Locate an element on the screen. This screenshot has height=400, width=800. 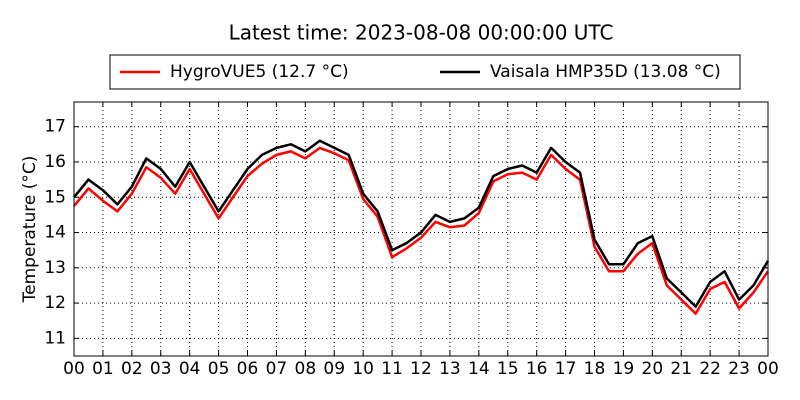
x-tick-label: 03 is located at coordinates (161, 369).